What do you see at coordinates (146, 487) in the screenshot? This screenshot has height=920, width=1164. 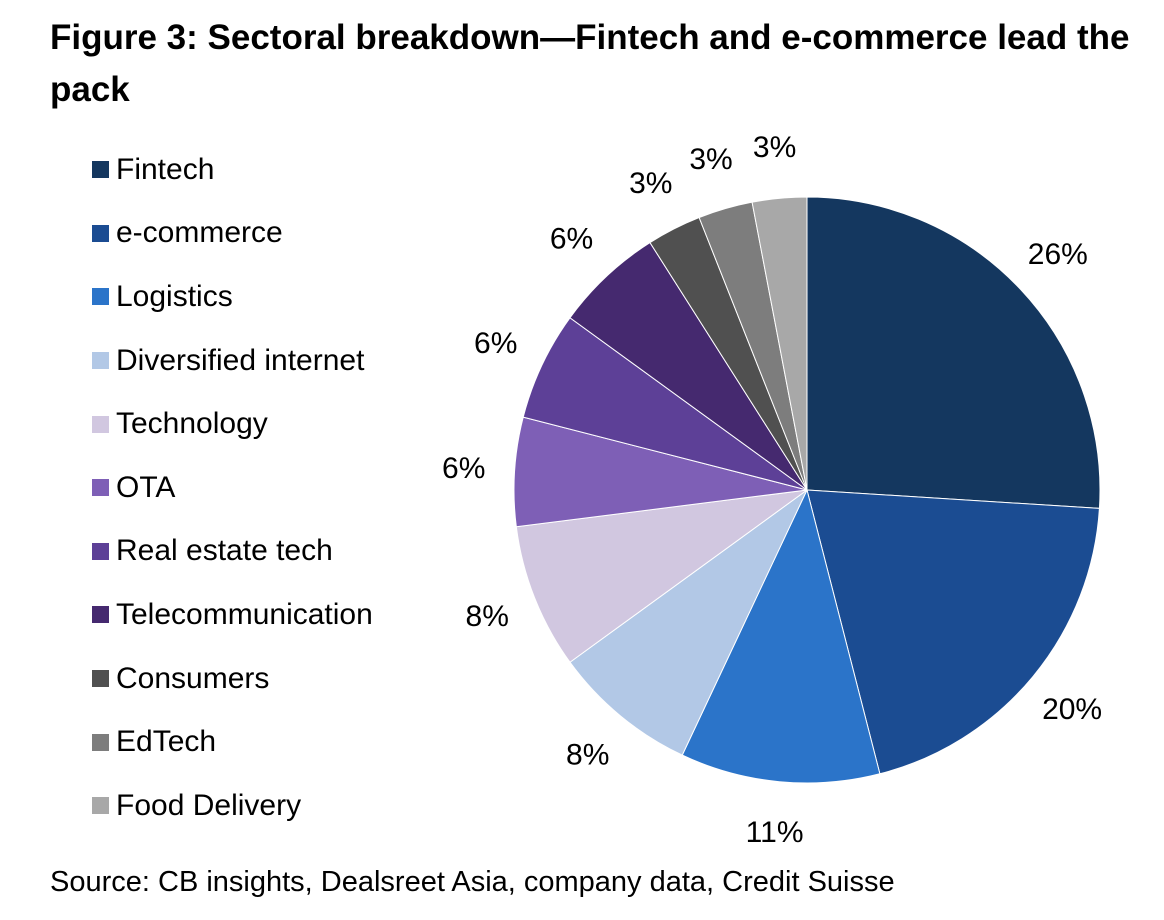 I see `legend-label: OTA` at bounding box center [146, 487].